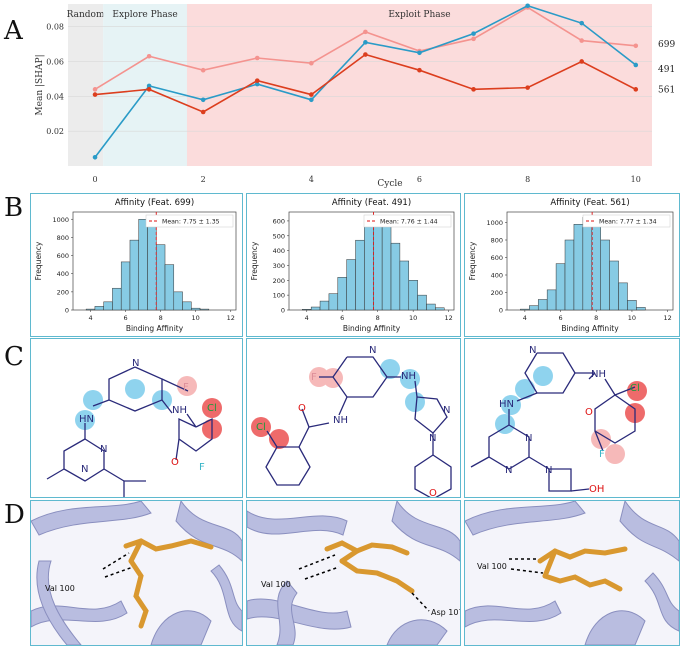 This screenshot has height=648, width=685. Describe the element at coordinates (94, 179) in the screenshot. I see `x-tick-label: 0` at that location.